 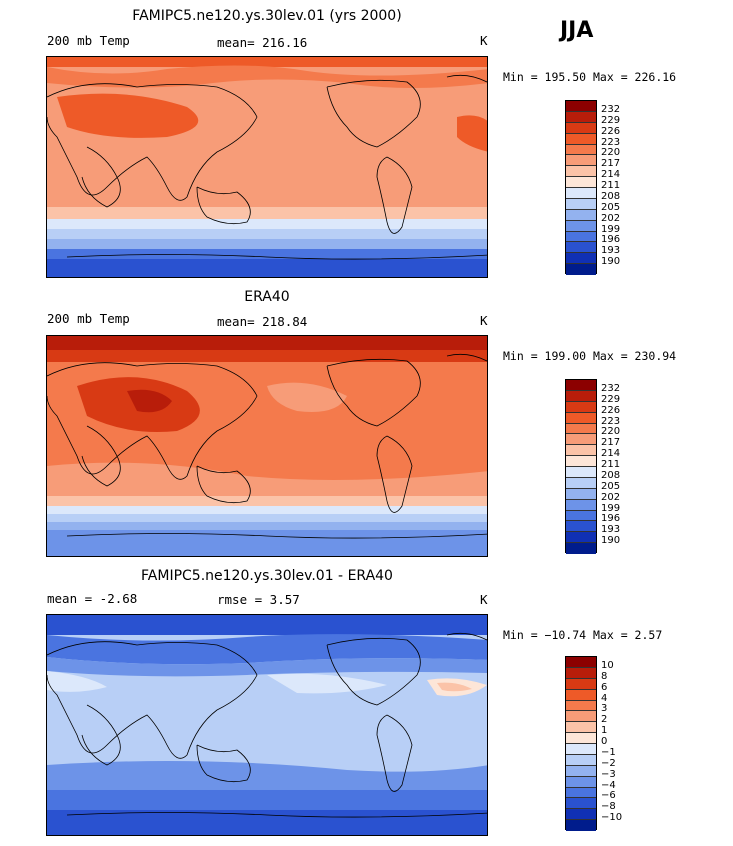 What do you see at coordinates (88, 40) in the screenshot?
I see `panel-1-variable-label: 200 mb Temp` at bounding box center [88, 40].